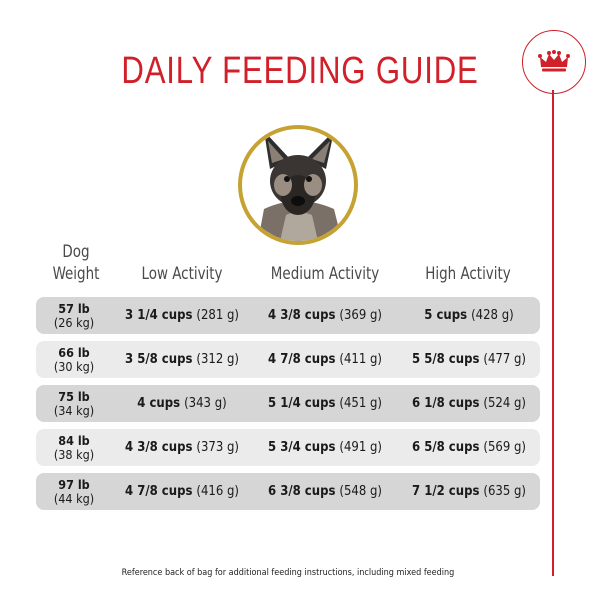 The height and width of the screenshot is (600, 600). What do you see at coordinates (74, 440) in the screenshot?
I see `weight-lb: 84 lb` at bounding box center [74, 440].